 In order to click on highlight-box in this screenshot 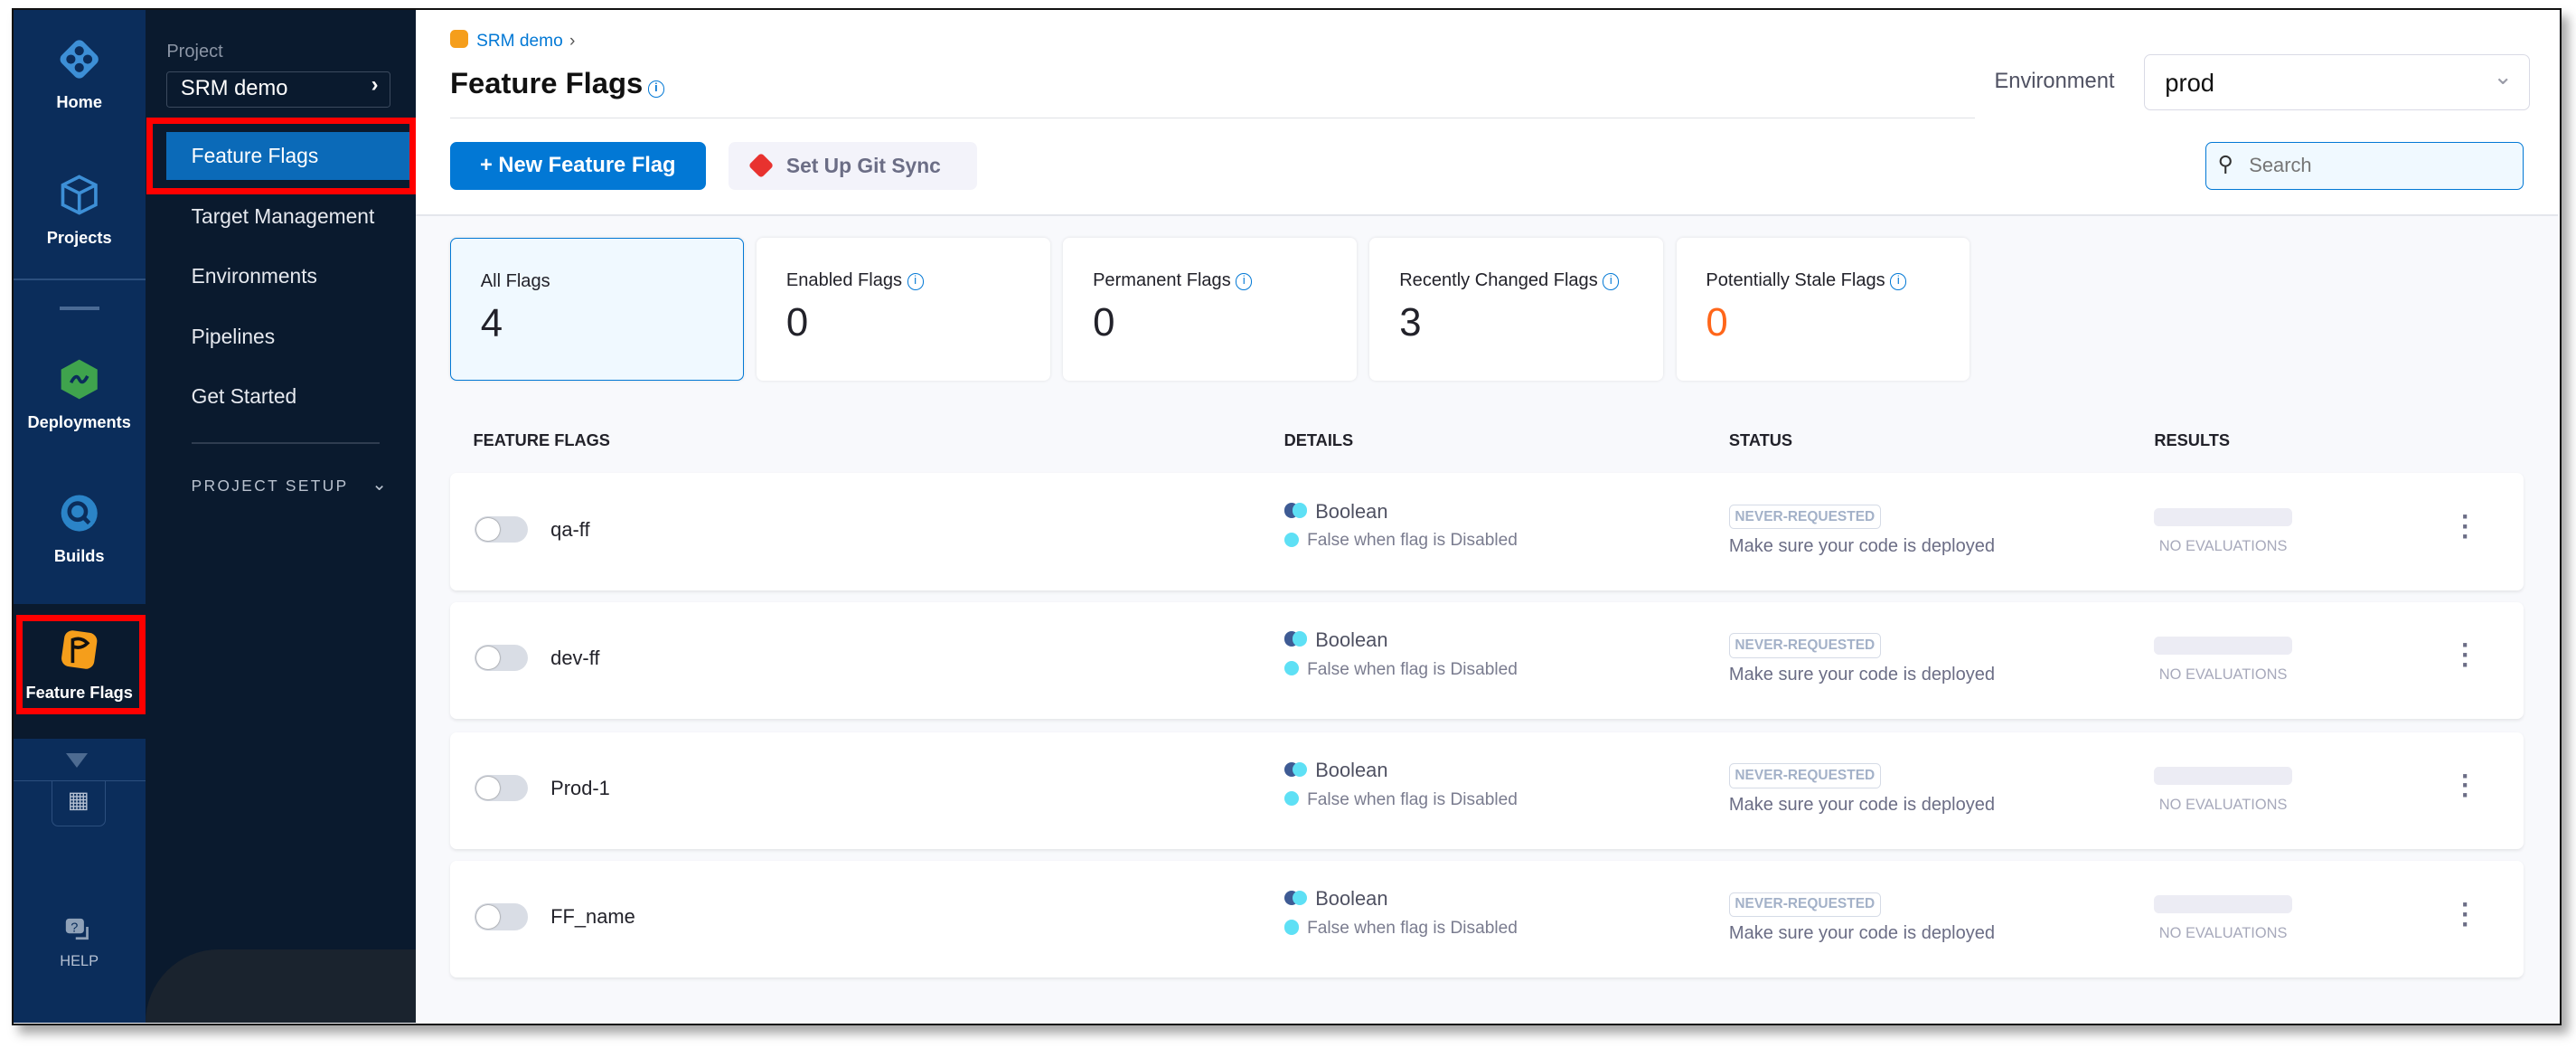, I will do `click(81, 664)`.